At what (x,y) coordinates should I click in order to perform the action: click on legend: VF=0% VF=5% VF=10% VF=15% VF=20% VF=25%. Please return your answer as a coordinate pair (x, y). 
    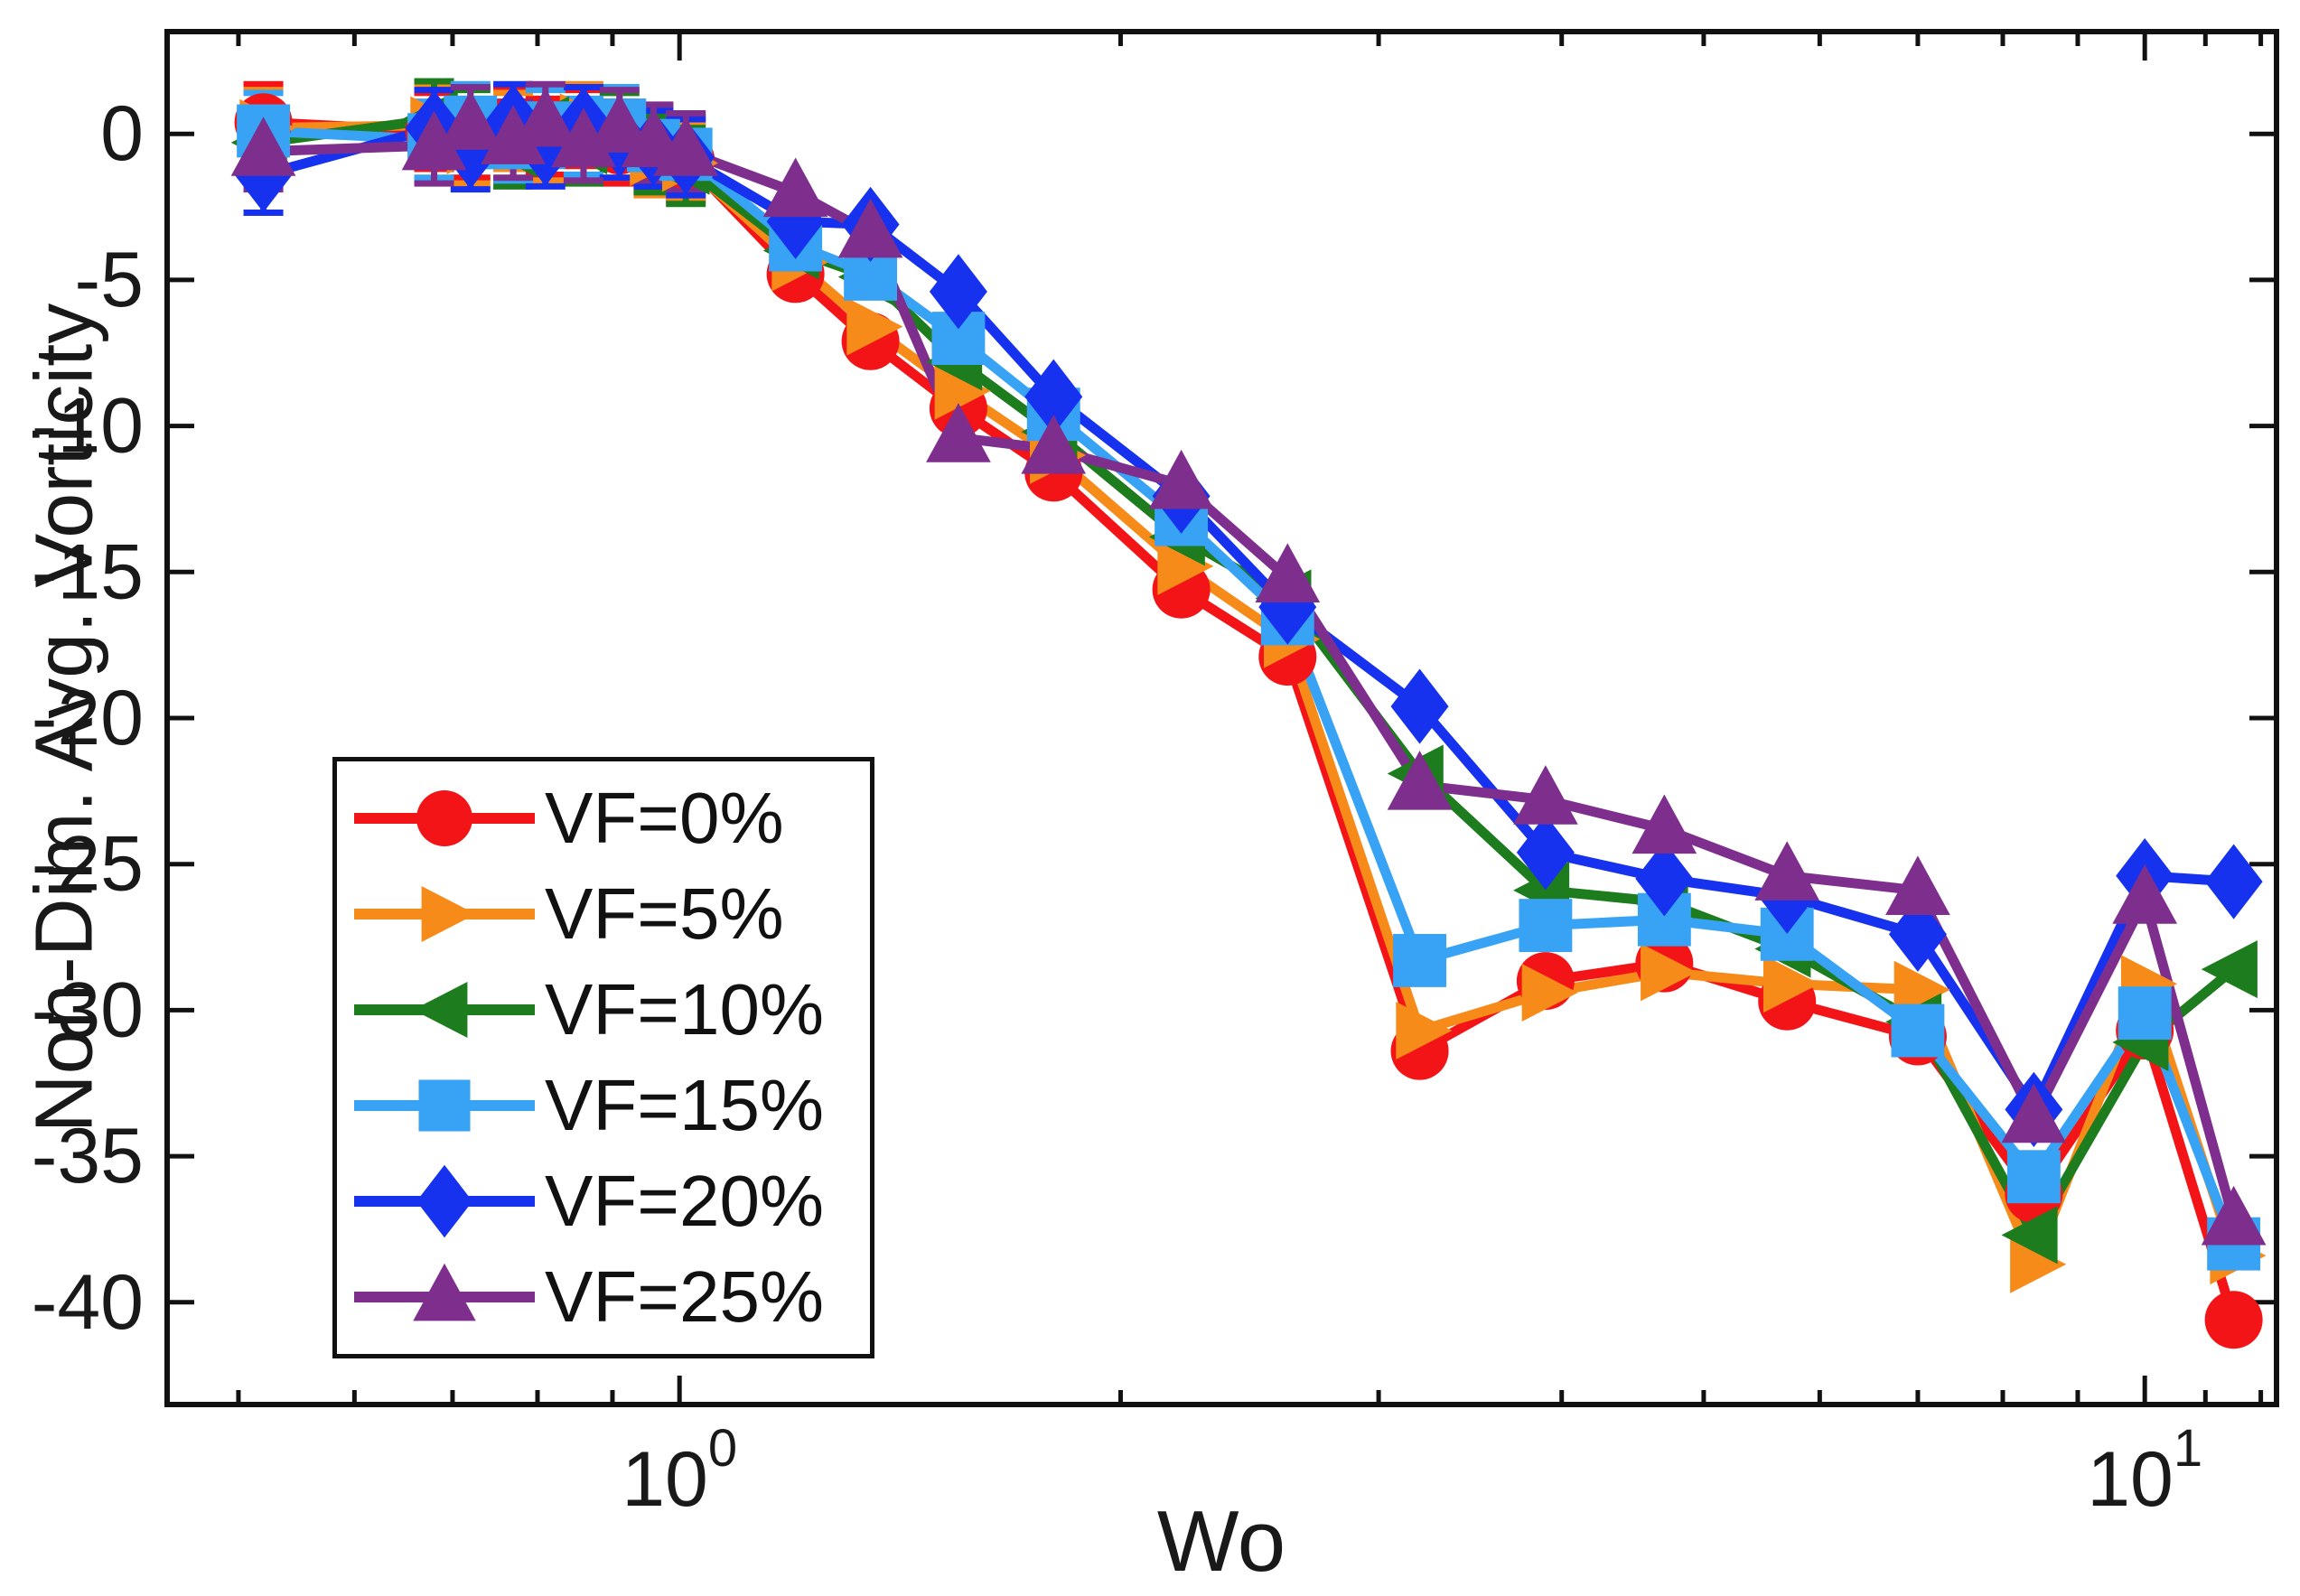
    Looking at the image, I should click on (603, 1057).